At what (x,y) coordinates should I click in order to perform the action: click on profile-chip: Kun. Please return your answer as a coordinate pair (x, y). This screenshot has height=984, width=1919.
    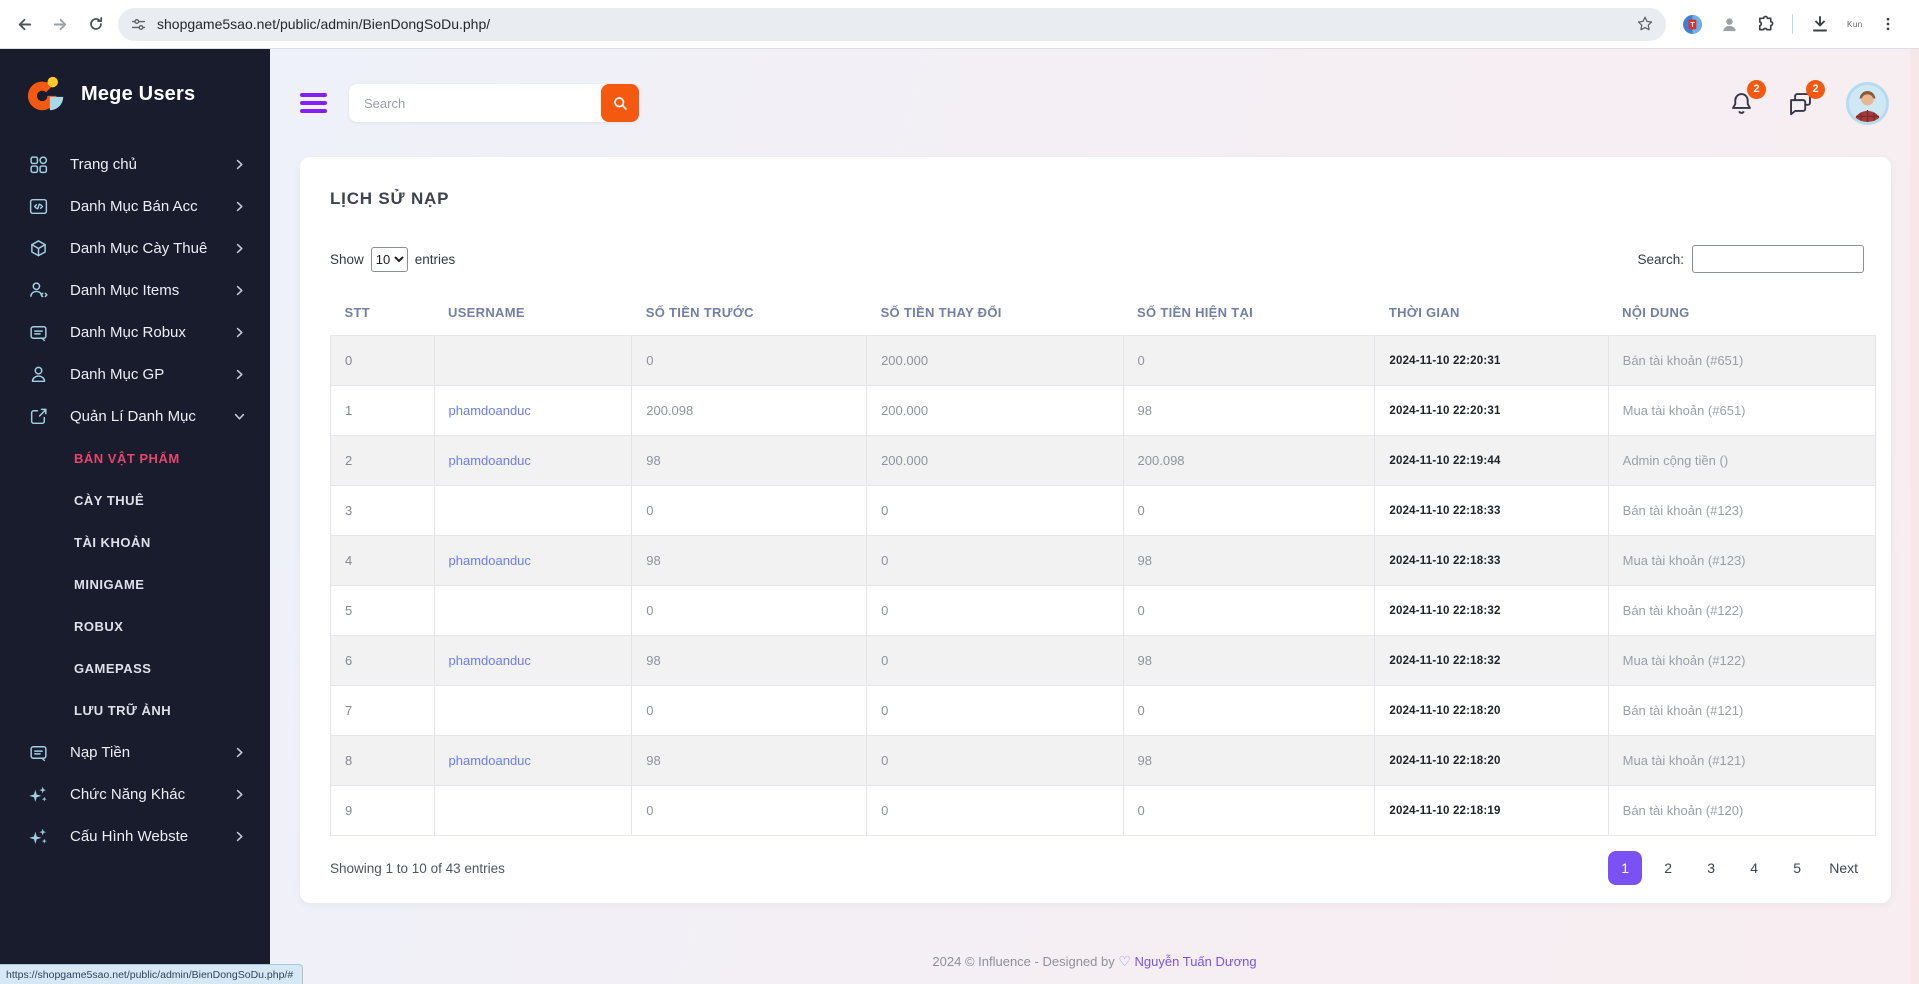
    Looking at the image, I should click on (1855, 24).